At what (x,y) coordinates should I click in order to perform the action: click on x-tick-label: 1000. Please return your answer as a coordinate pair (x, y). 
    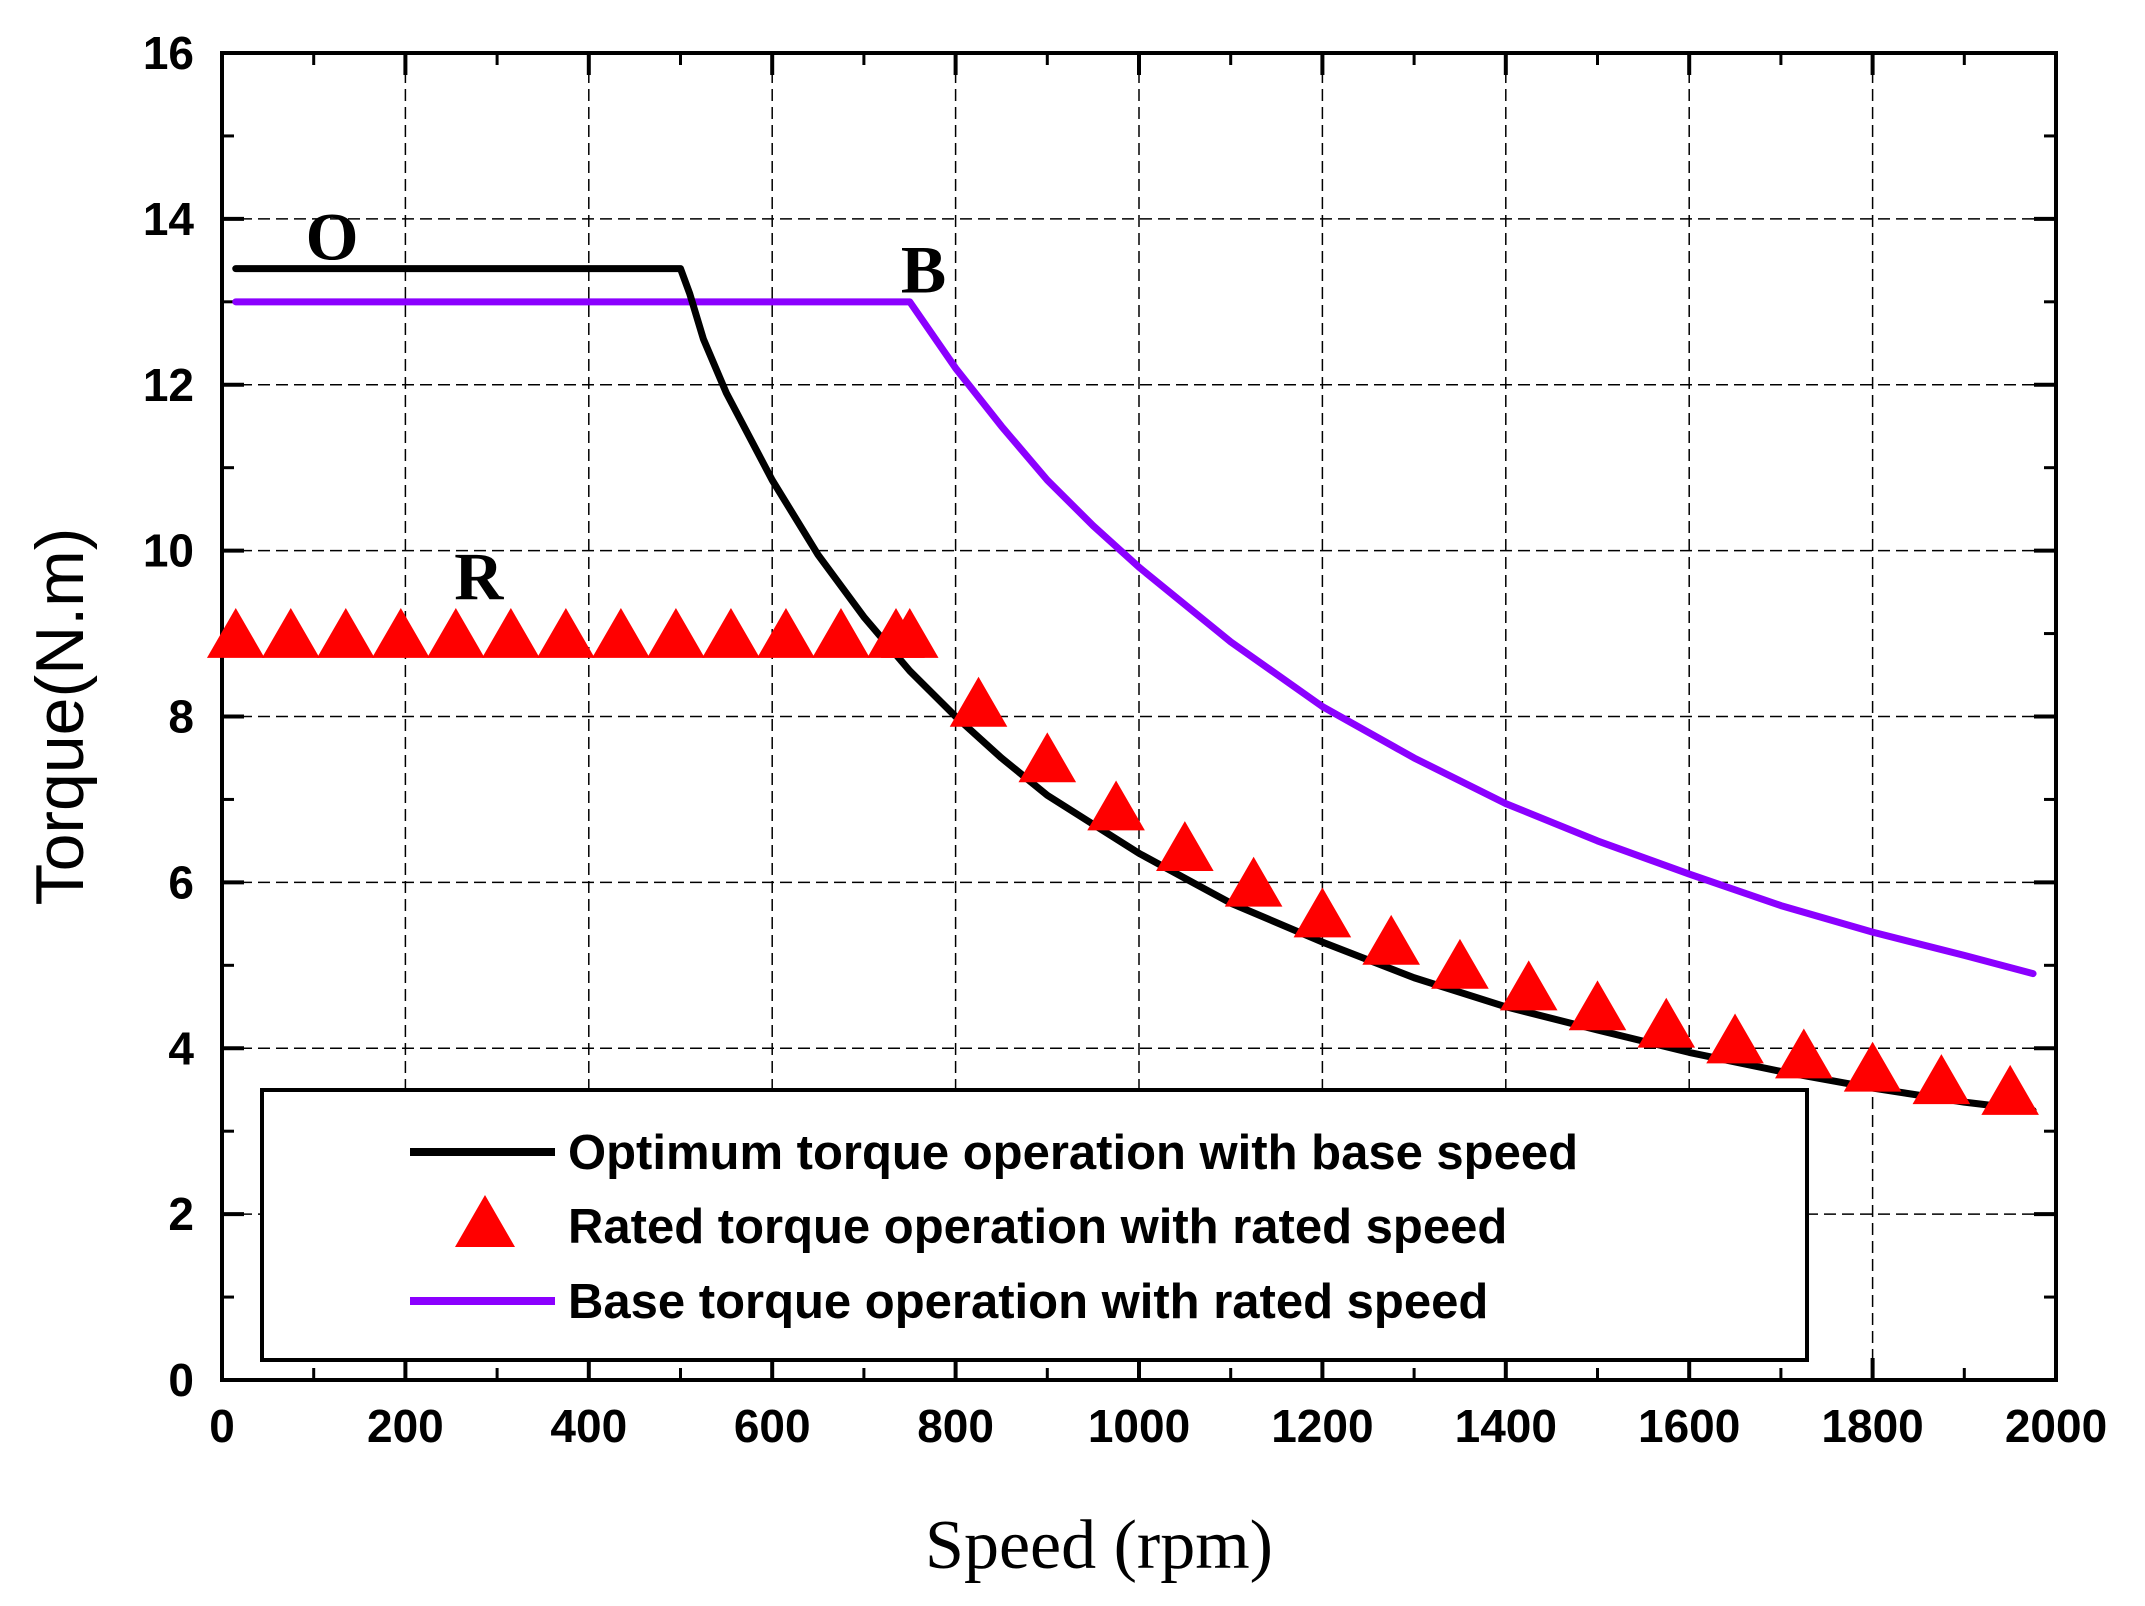
    Looking at the image, I should click on (1139, 1426).